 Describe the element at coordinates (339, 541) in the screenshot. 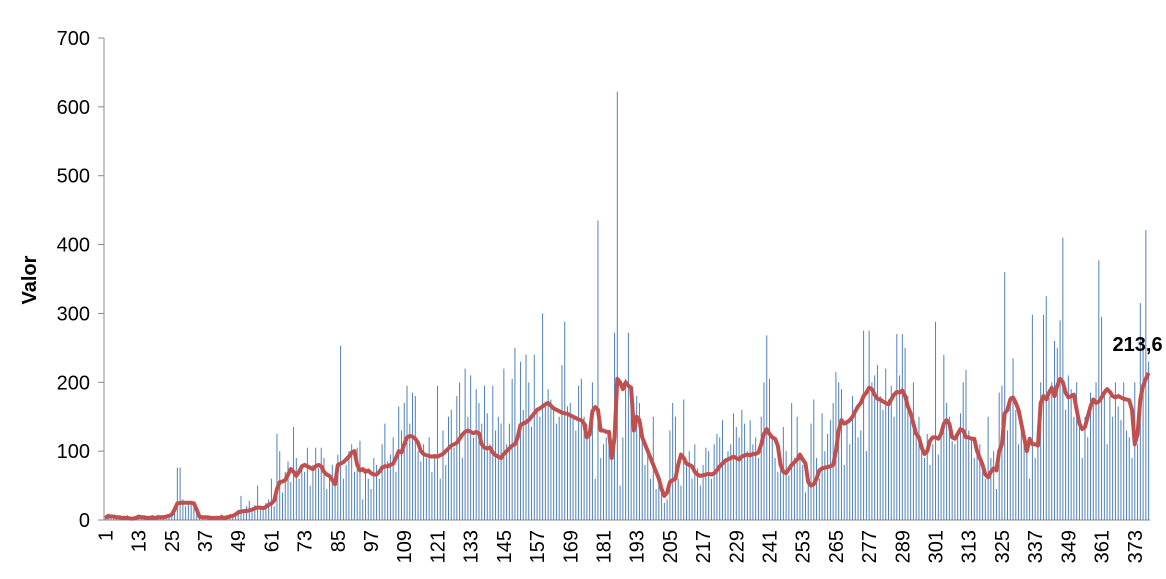

I see `x-tick-label: 85` at that location.